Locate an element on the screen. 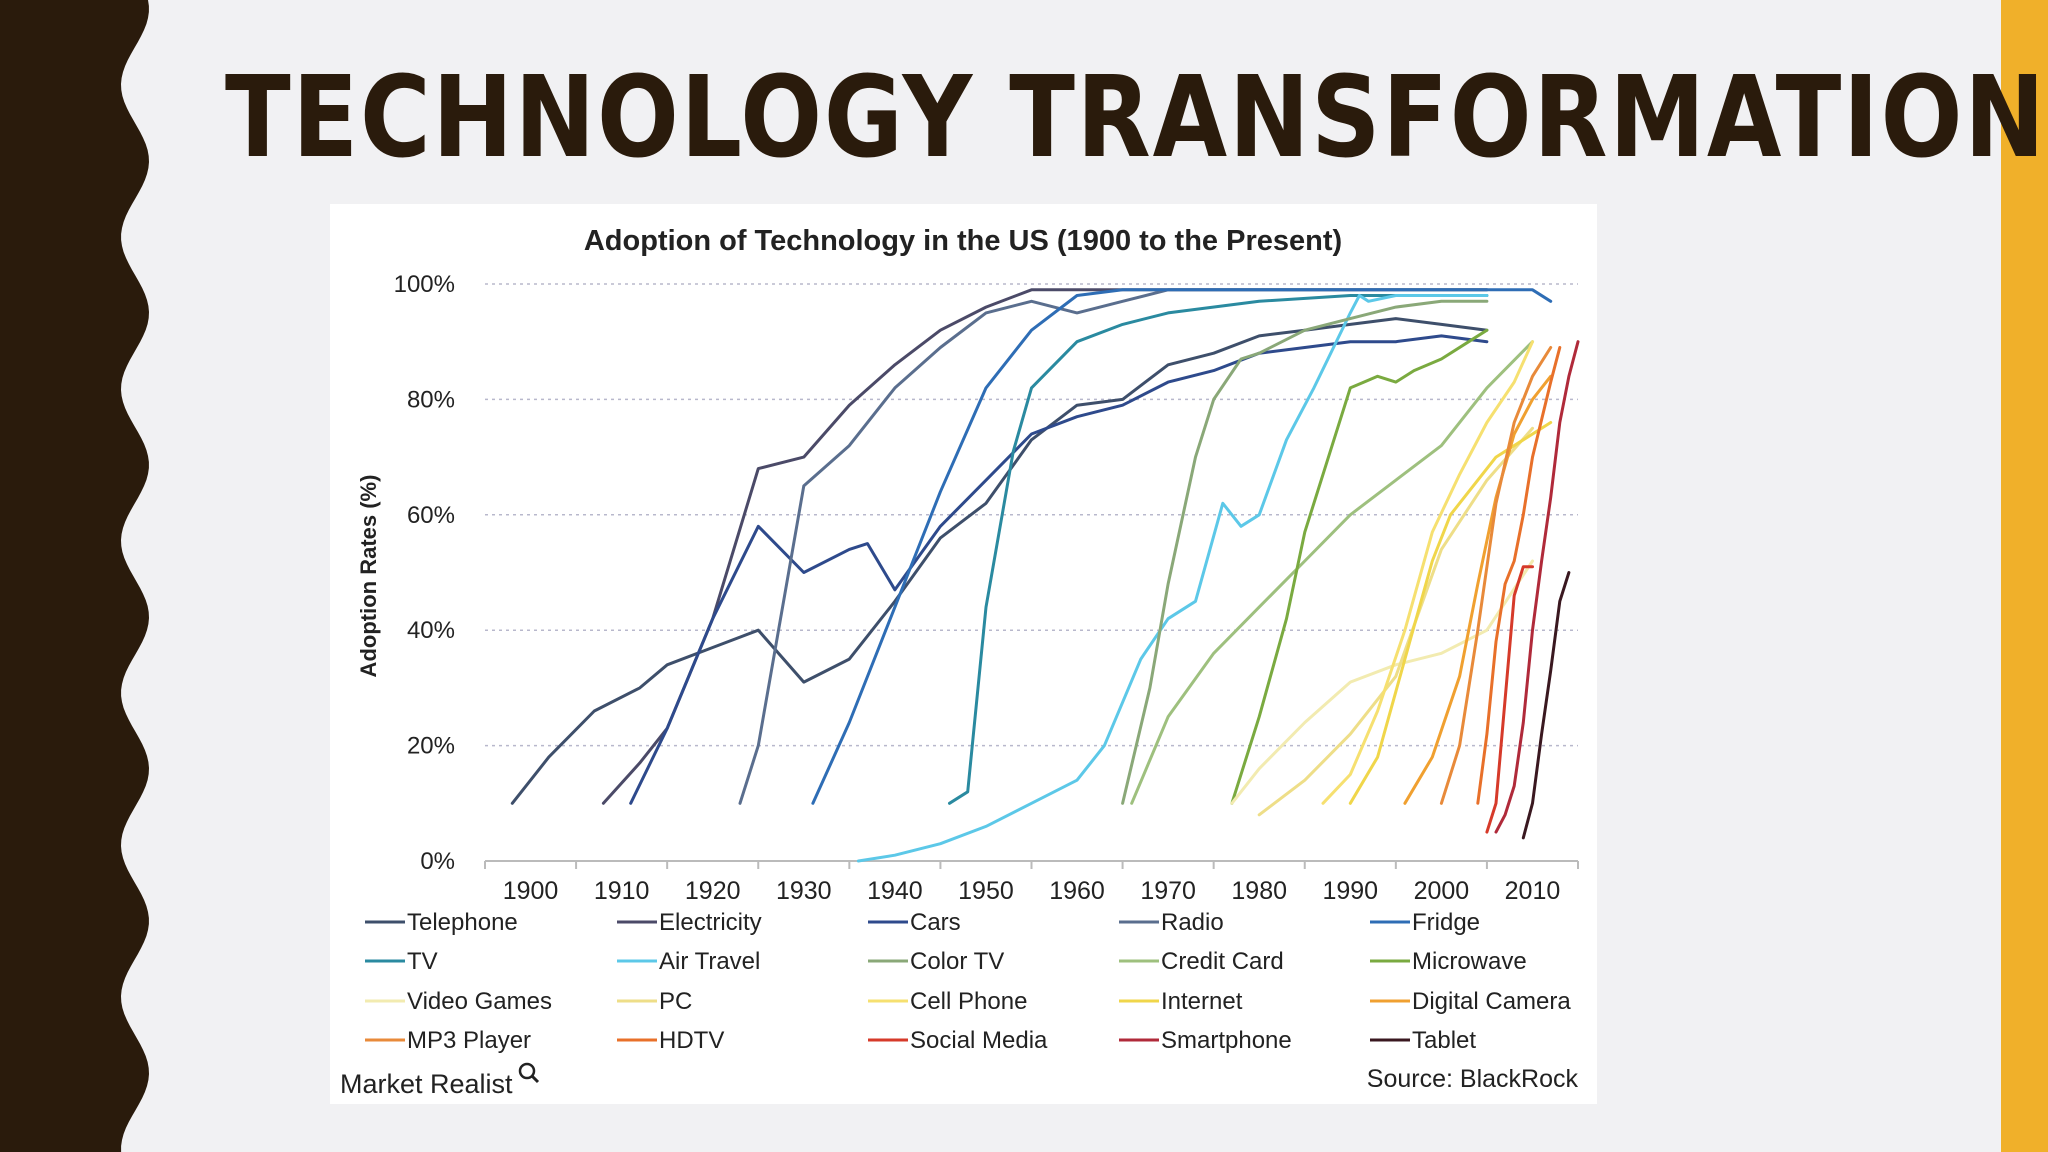 This screenshot has width=2048, height=1152. x-tick-label: 1940 is located at coordinates (895, 891).